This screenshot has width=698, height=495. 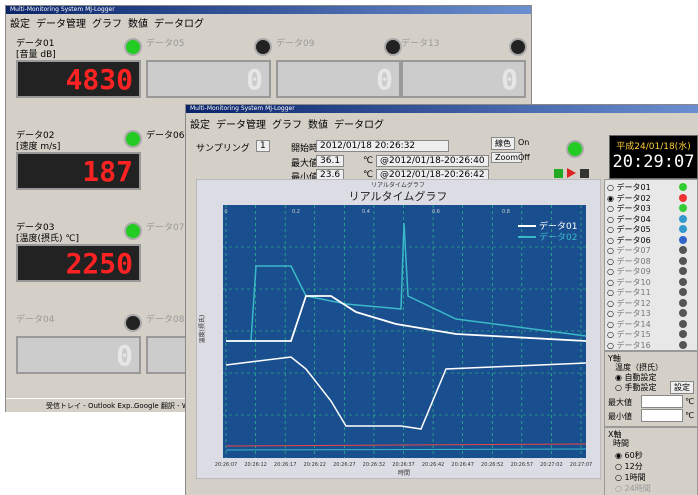 I want to click on channel-row: ○ データ14, so click(x=629, y=324).